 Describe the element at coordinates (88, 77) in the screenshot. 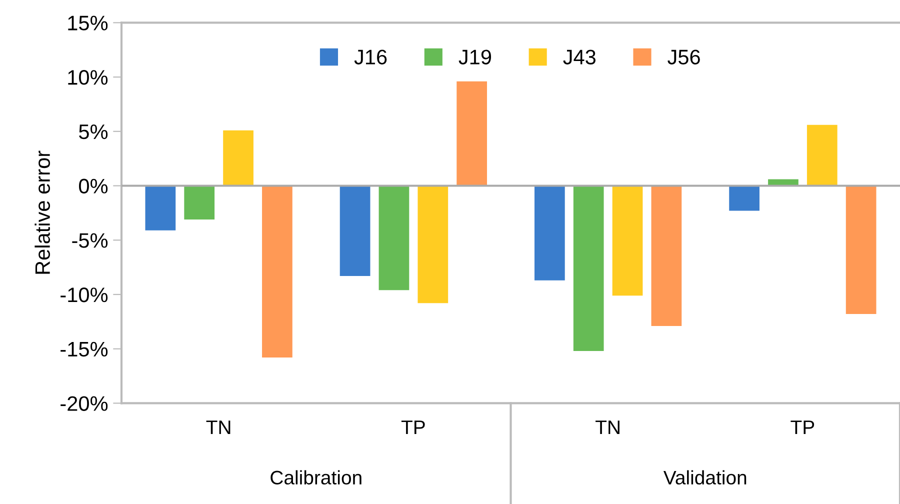

I see `y-tick-label: 10%` at that location.